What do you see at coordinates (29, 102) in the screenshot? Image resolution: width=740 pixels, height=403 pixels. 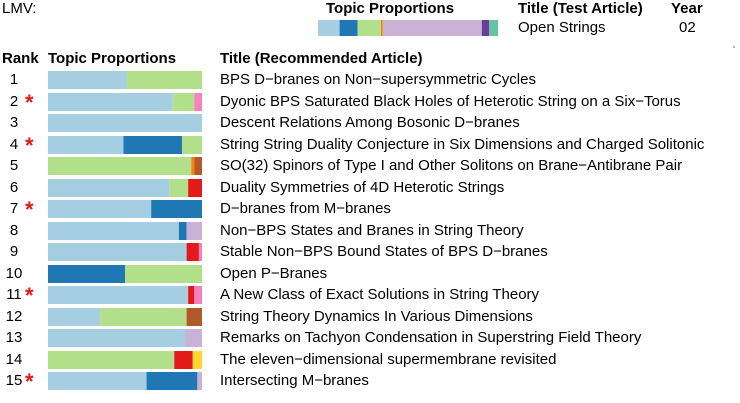 I see `relevance-star-2: *` at bounding box center [29, 102].